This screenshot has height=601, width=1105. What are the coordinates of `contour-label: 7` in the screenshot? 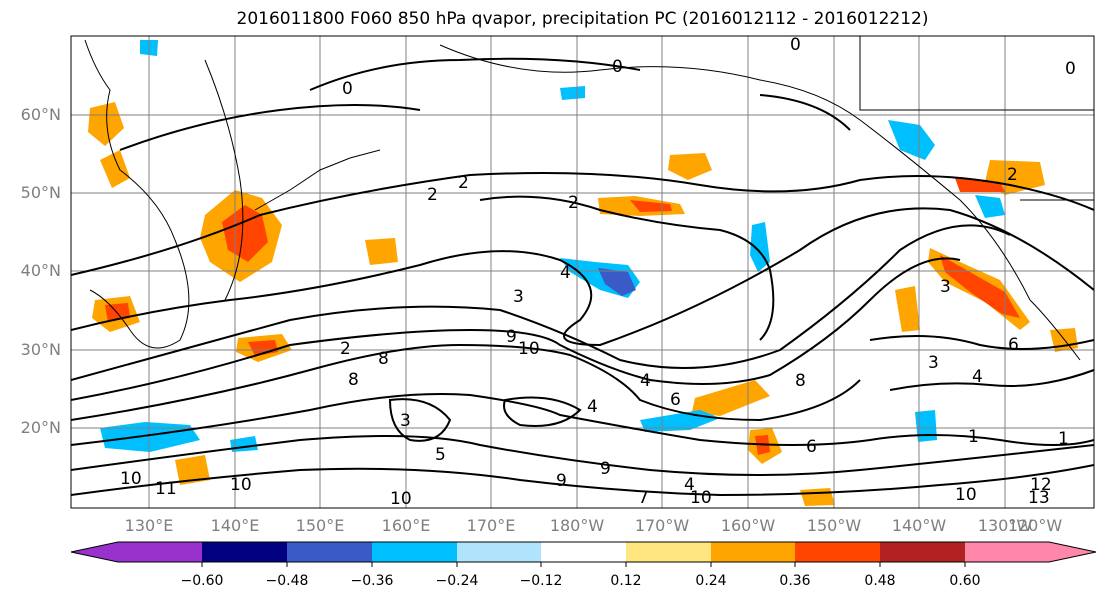 It's located at (643, 498).